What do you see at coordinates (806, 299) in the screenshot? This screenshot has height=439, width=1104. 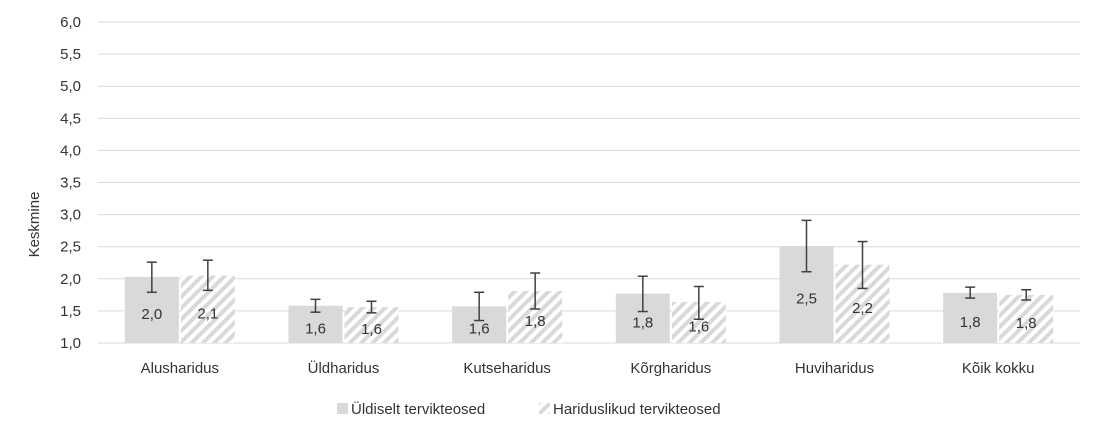 I see `data-label: 2,5` at bounding box center [806, 299].